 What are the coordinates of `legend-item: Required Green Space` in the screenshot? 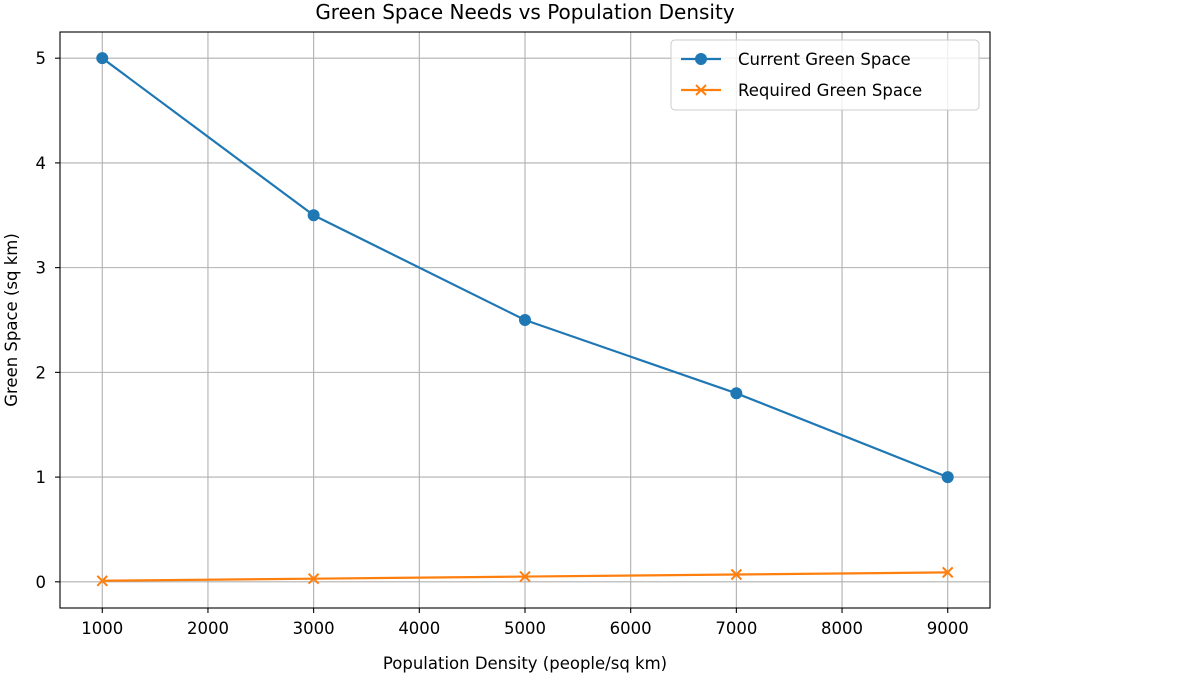 It's located at (801, 90).